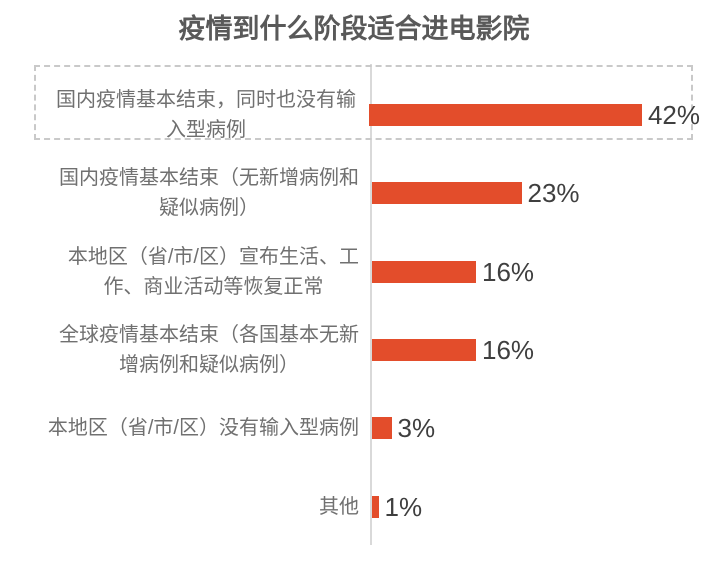 This screenshot has height=580, width=708. What do you see at coordinates (203, 507) in the screenshot?
I see `category-label: 其他` at bounding box center [203, 507].